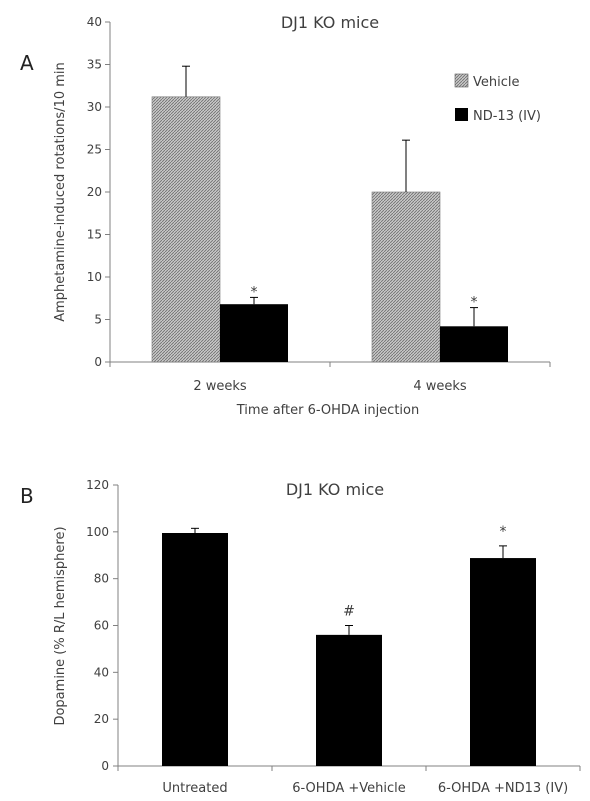 The width and height of the screenshot is (590, 801). What do you see at coordinates (335, 489) in the screenshot?
I see `chart-b-title: DJ1 KO mice` at bounding box center [335, 489].